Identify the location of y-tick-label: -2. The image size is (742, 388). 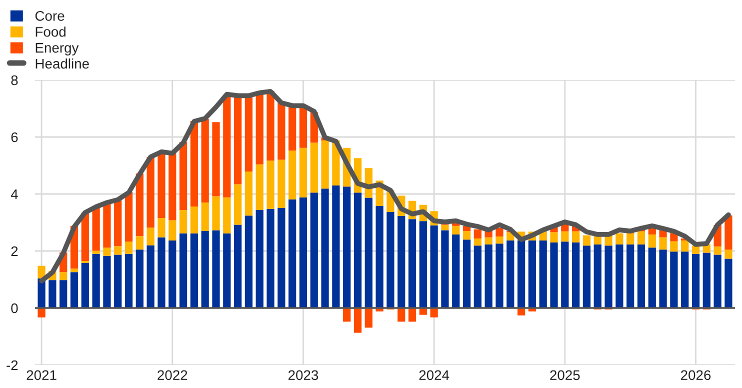
(12, 365).